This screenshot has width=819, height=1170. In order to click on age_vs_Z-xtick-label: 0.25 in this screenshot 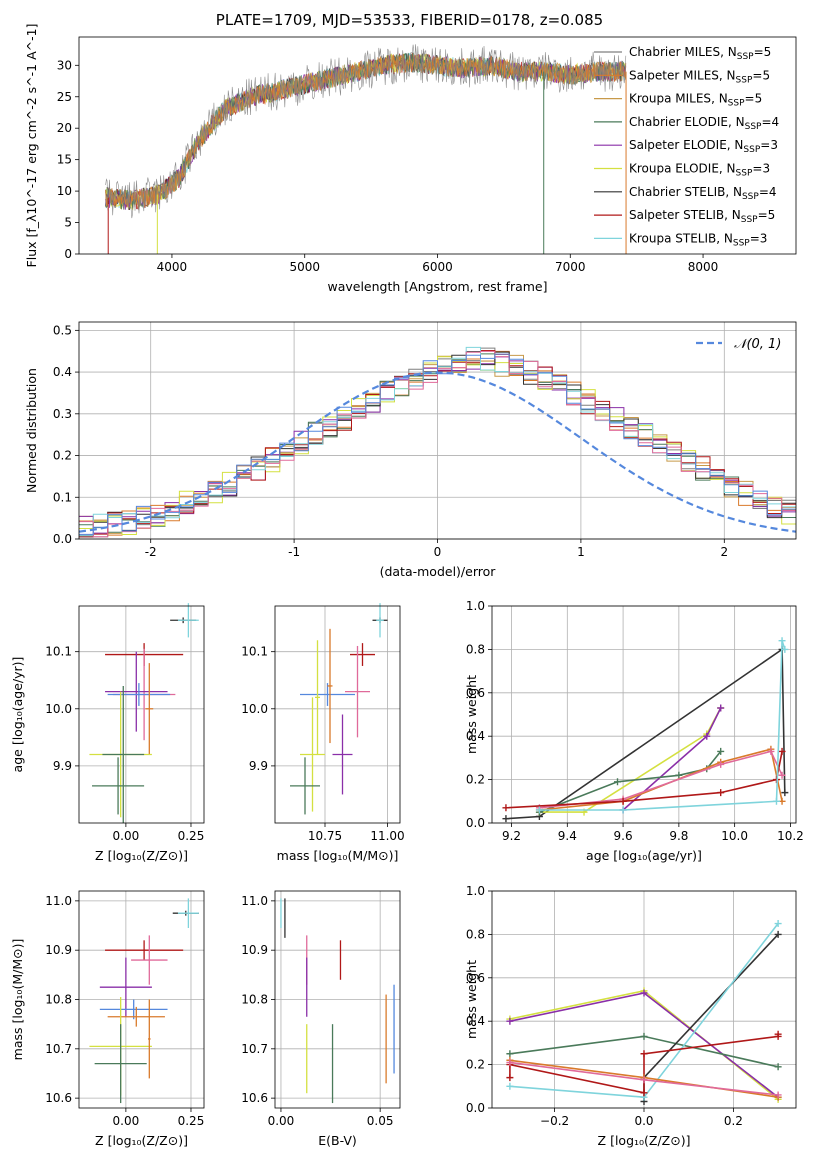, I will do `click(191, 836)`.